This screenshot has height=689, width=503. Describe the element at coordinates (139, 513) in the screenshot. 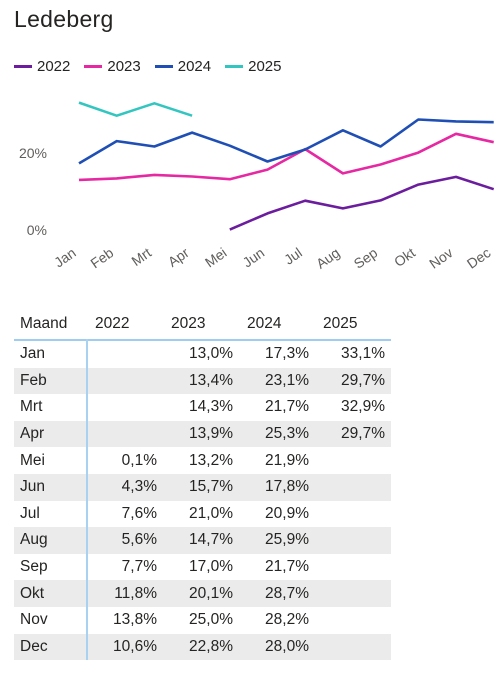

I see `value-cell: 7,6%` at that location.